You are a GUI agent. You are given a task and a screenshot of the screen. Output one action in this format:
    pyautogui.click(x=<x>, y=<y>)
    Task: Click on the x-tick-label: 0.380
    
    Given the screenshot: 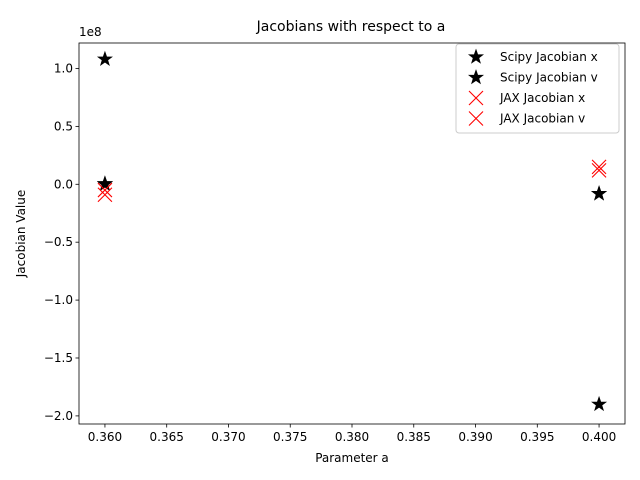 What is the action you would take?
    pyautogui.click(x=352, y=437)
    